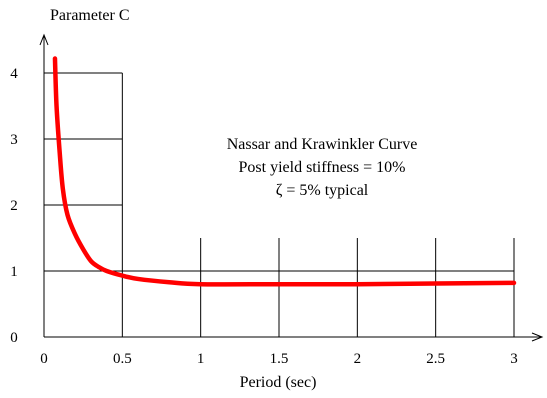 Image resolution: width=547 pixels, height=398 pixels. What do you see at coordinates (14, 206) in the screenshot?
I see `y-tick-label: 2` at bounding box center [14, 206].